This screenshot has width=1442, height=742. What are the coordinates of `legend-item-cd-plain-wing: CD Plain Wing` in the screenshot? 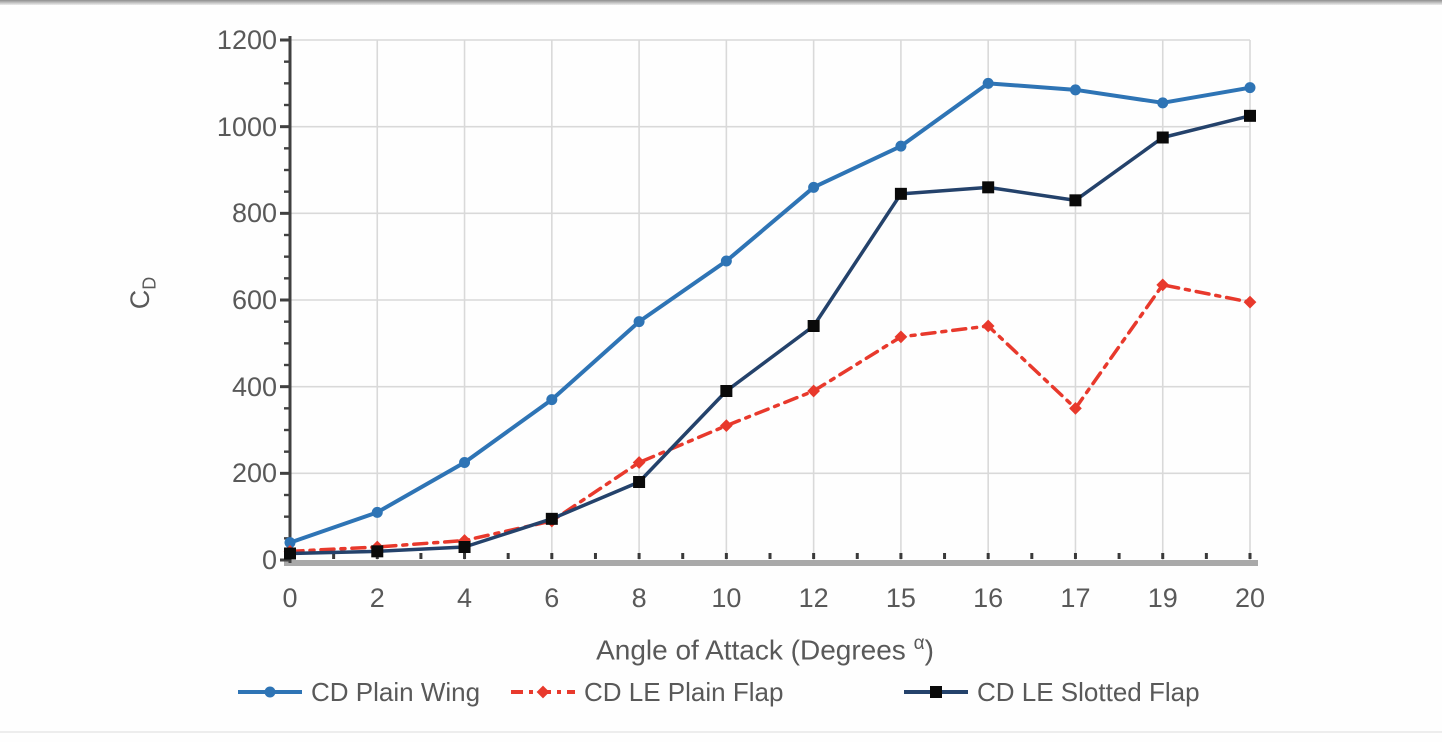 It's located at (358, 692).